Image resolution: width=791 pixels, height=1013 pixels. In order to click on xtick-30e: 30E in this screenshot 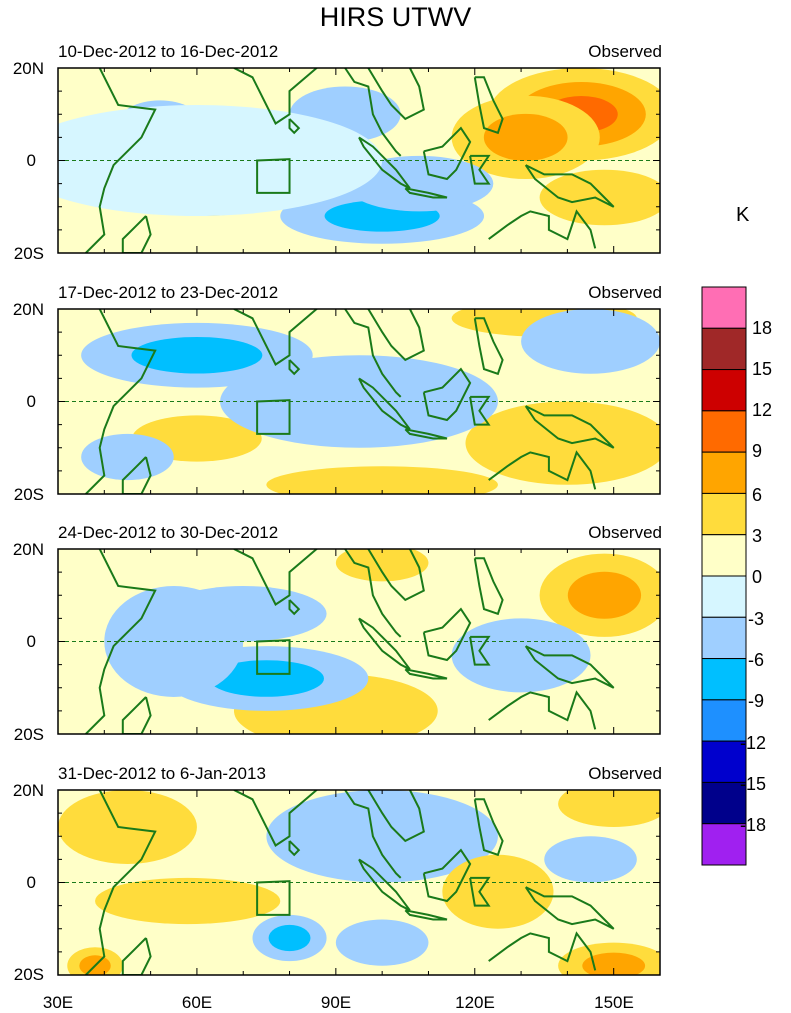, I will do `click(58, 1002)`.